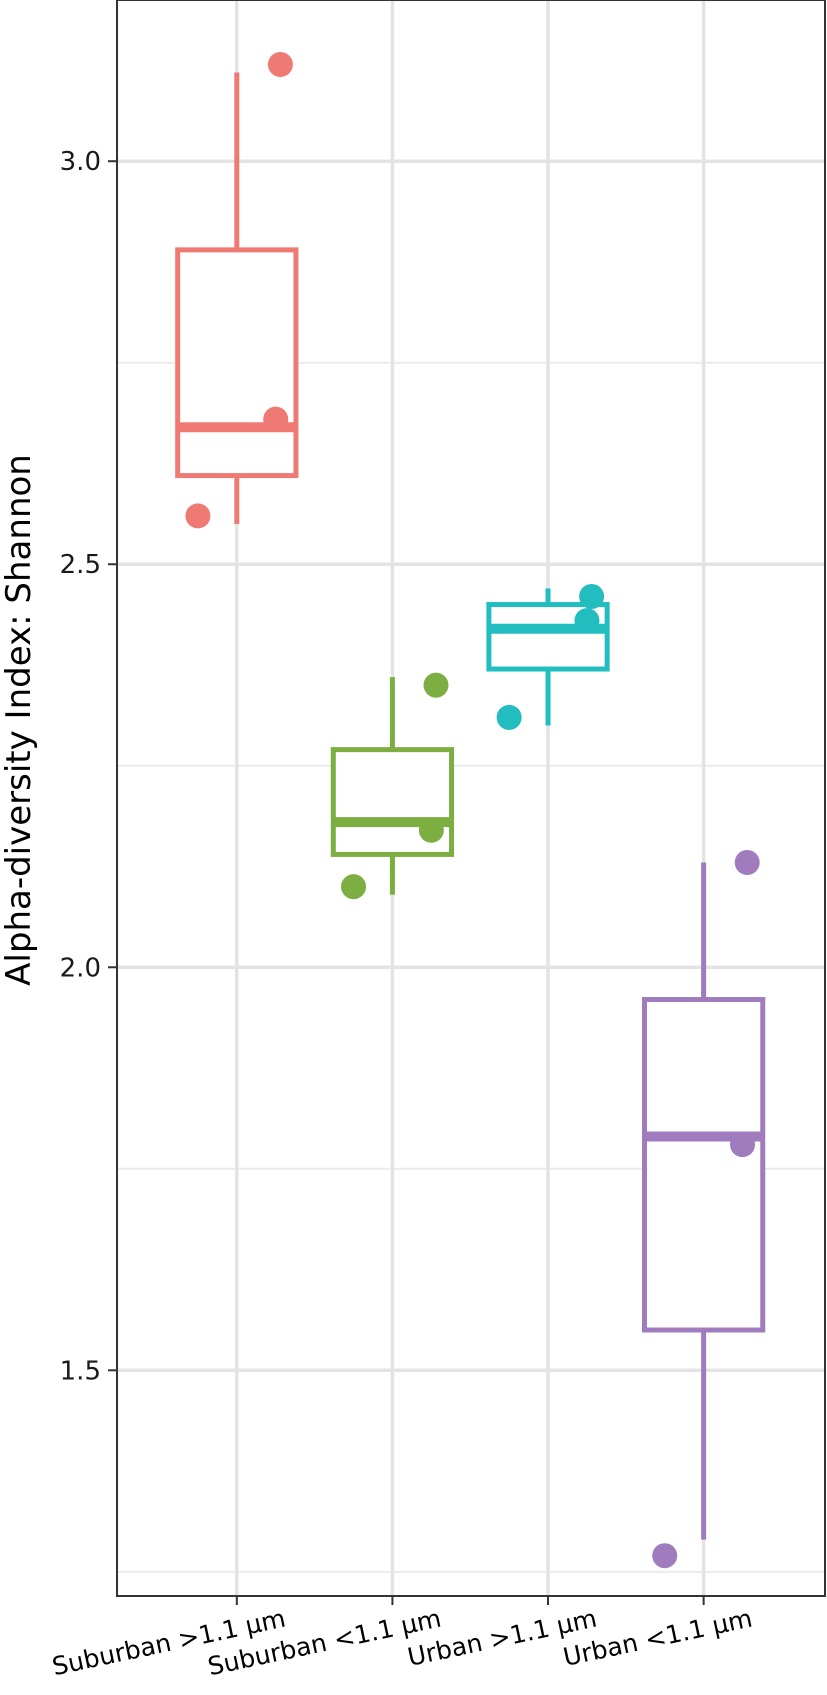 The image size is (827, 1695). I want to click on y-tick-label: 1.5, so click(80, 1371).